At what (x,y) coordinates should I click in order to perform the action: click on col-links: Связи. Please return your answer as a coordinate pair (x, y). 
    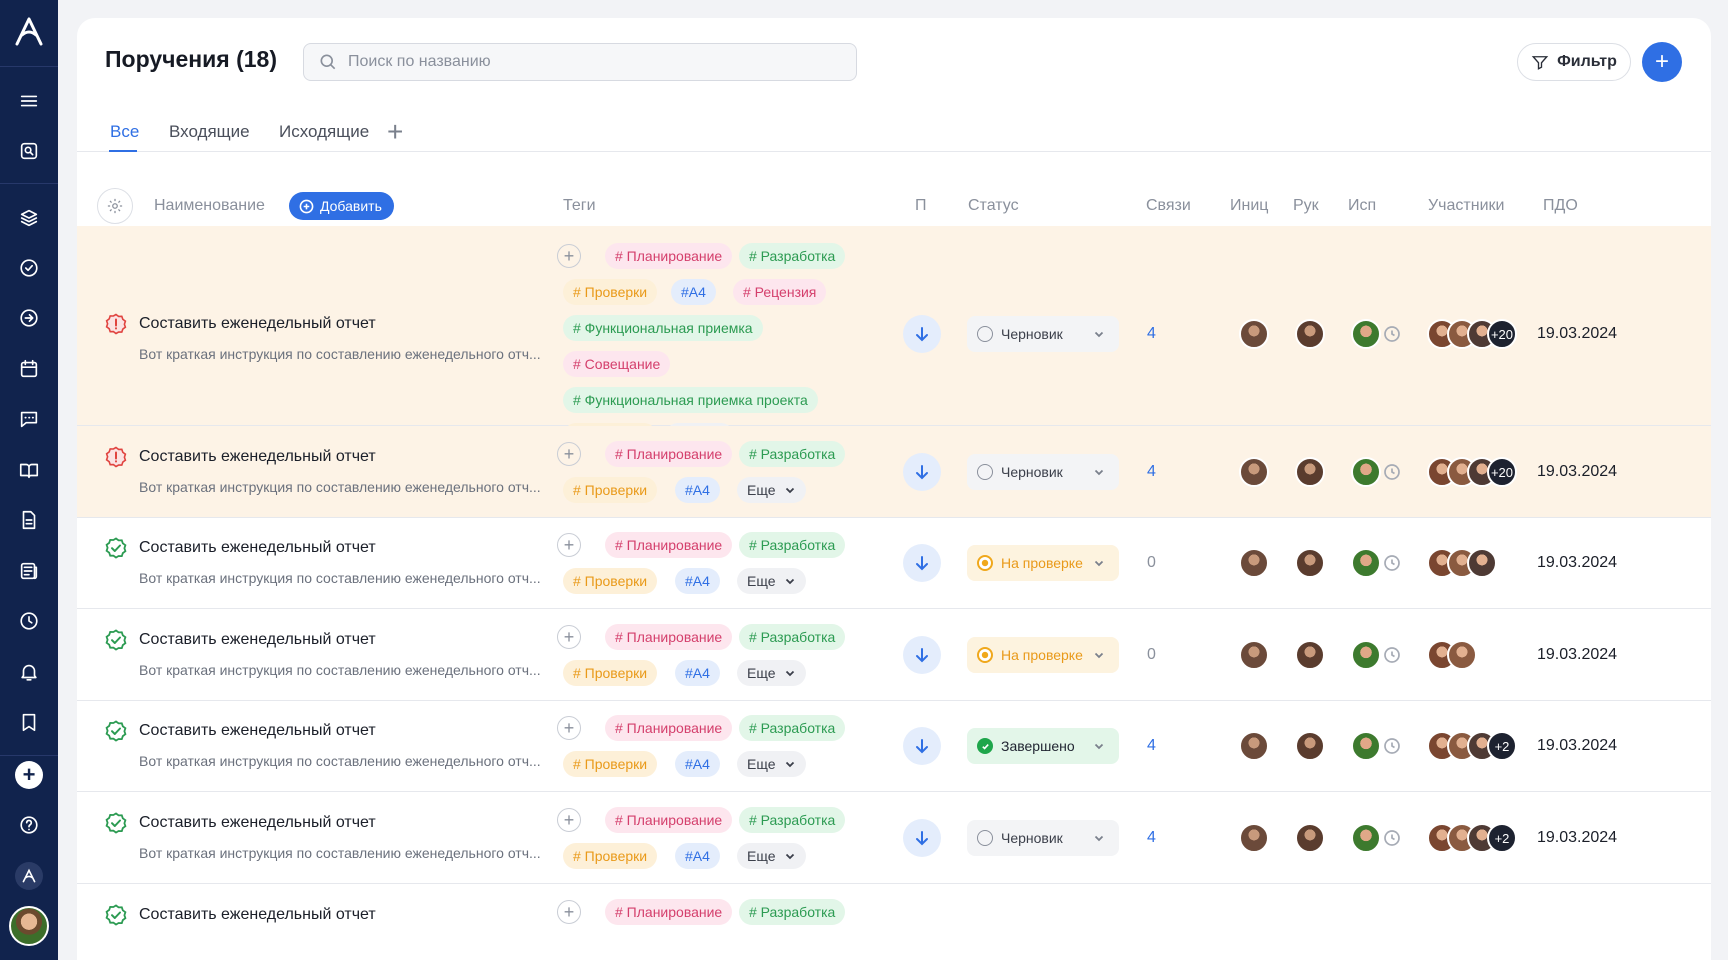
    Looking at the image, I should click on (1168, 205).